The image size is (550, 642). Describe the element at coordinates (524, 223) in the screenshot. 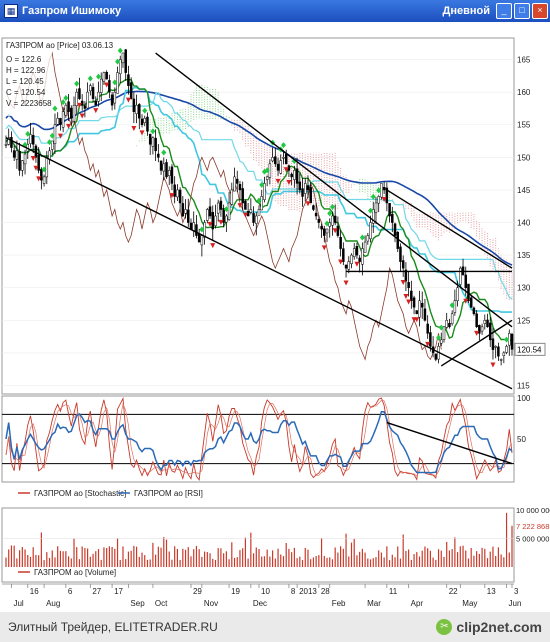

I see `price-tick-label: 140` at that location.